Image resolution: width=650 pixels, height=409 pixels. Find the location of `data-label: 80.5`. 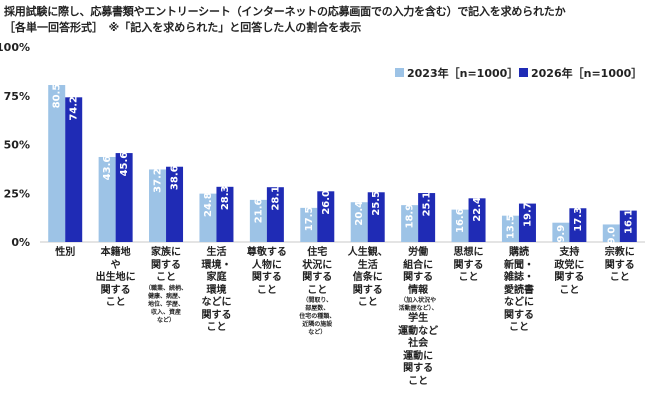

data-label: 80.5 is located at coordinates (57, 96).